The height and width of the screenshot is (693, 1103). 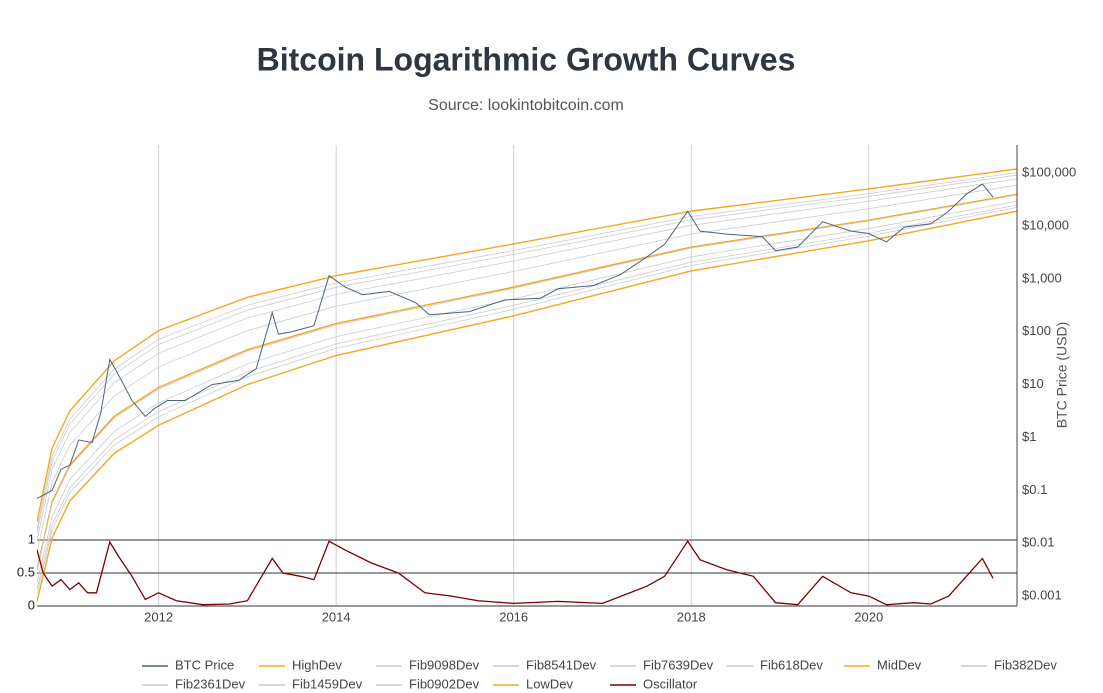 What do you see at coordinates (1042, 595) in the screenshot?
I see `y-tick-label: $0.001` at bounding box center [1042, 595].